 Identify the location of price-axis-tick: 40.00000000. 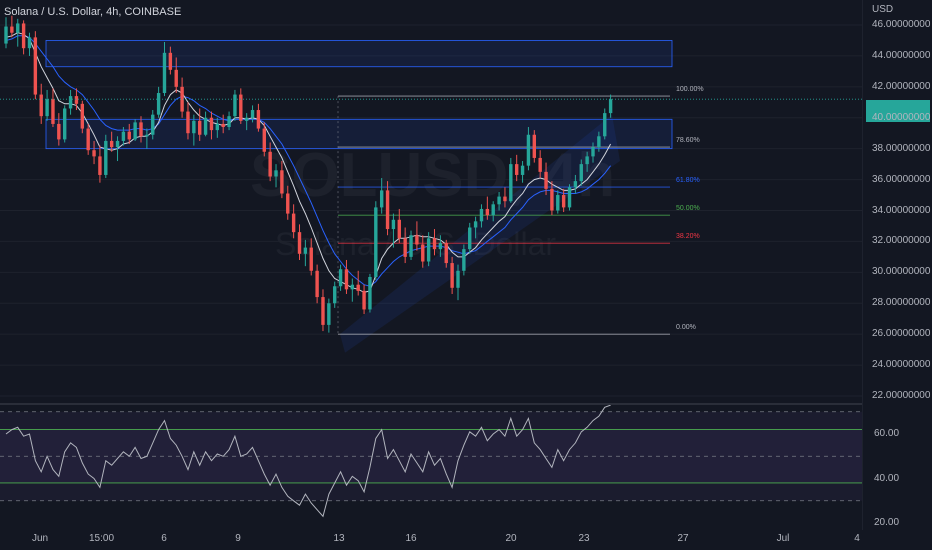
(901, 117).